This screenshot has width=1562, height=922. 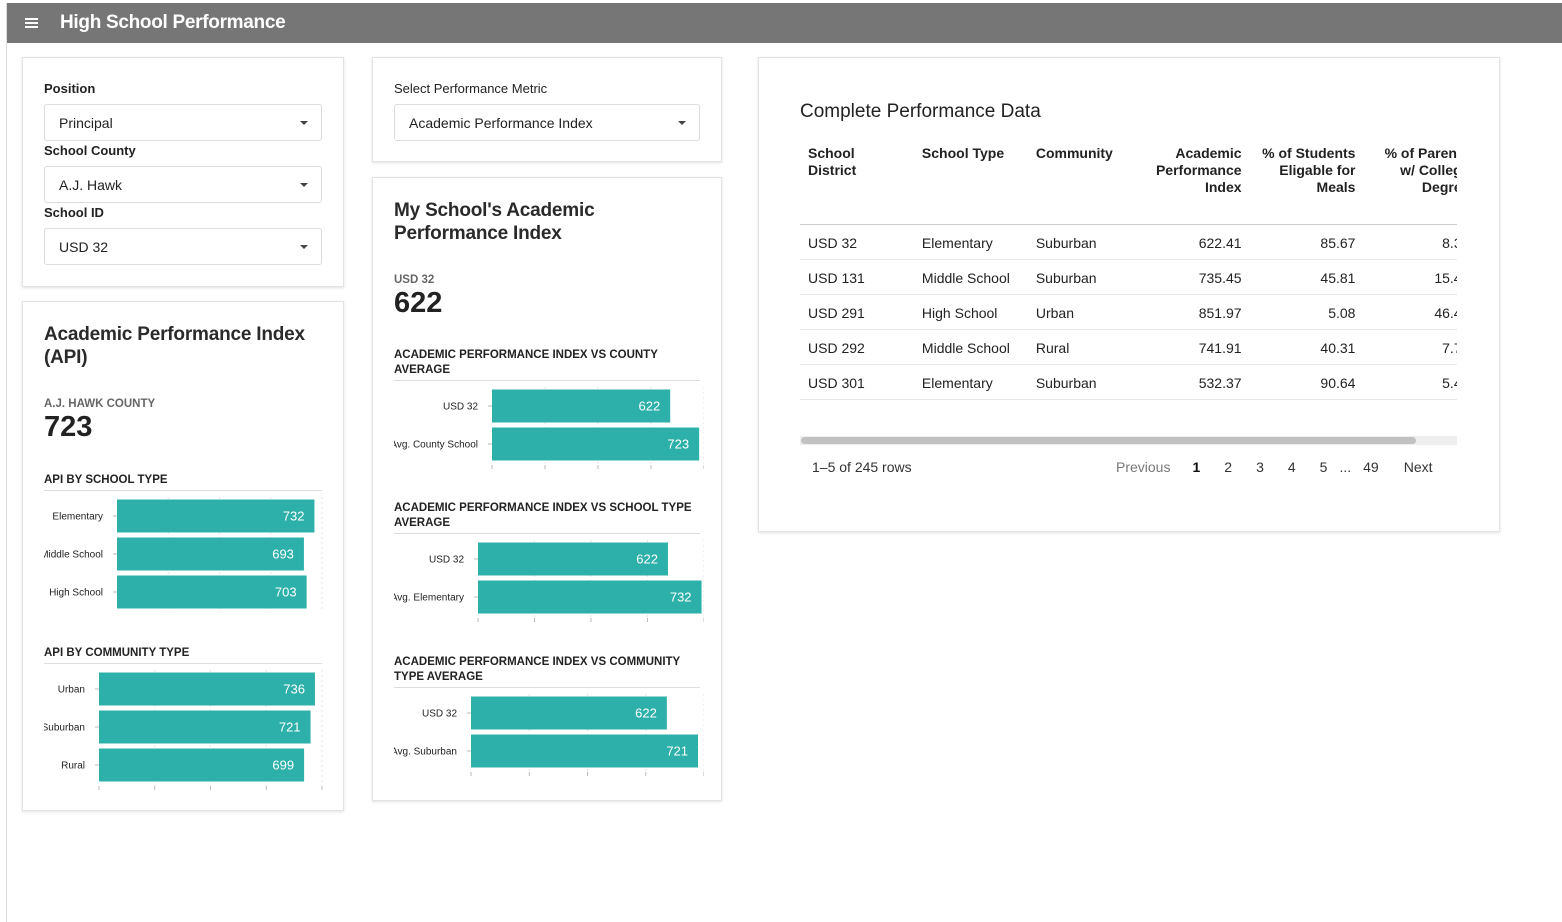 What do you see at coordinates (1260, 467) in the screenshot?
I see `page-3-button: 3` at bounding box center [1260, 467].